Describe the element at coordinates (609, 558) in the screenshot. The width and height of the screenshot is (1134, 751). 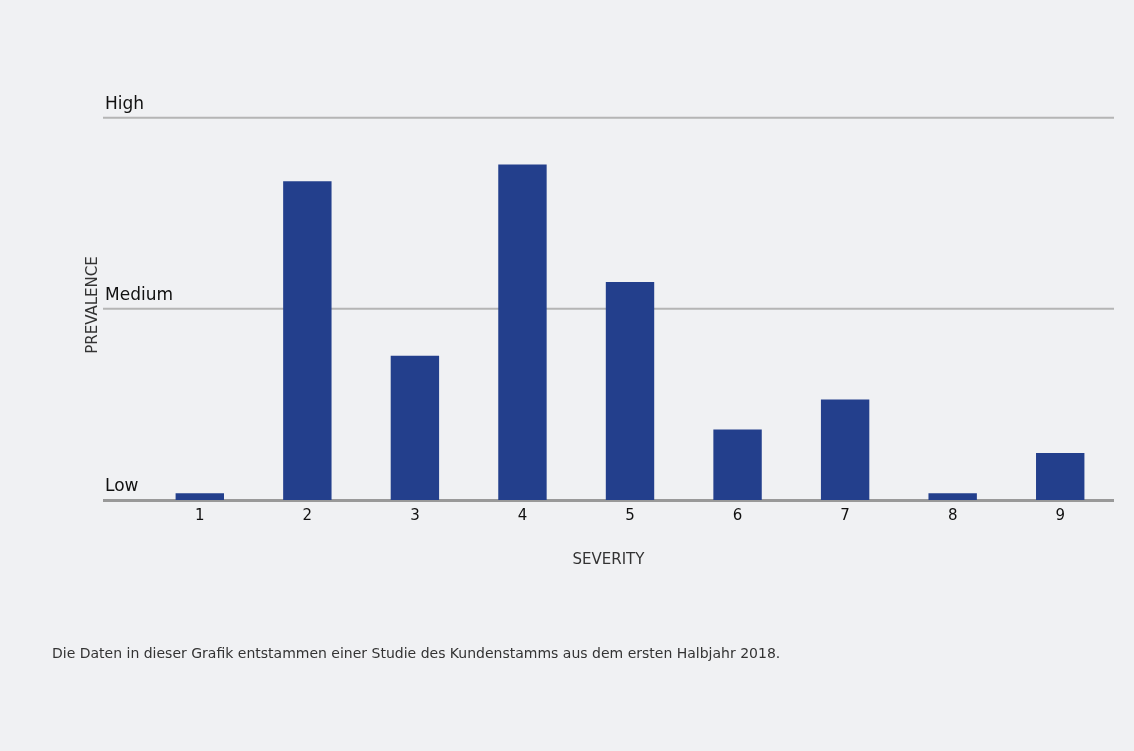
I see `x-axis-title: SEVERITY` at that location.